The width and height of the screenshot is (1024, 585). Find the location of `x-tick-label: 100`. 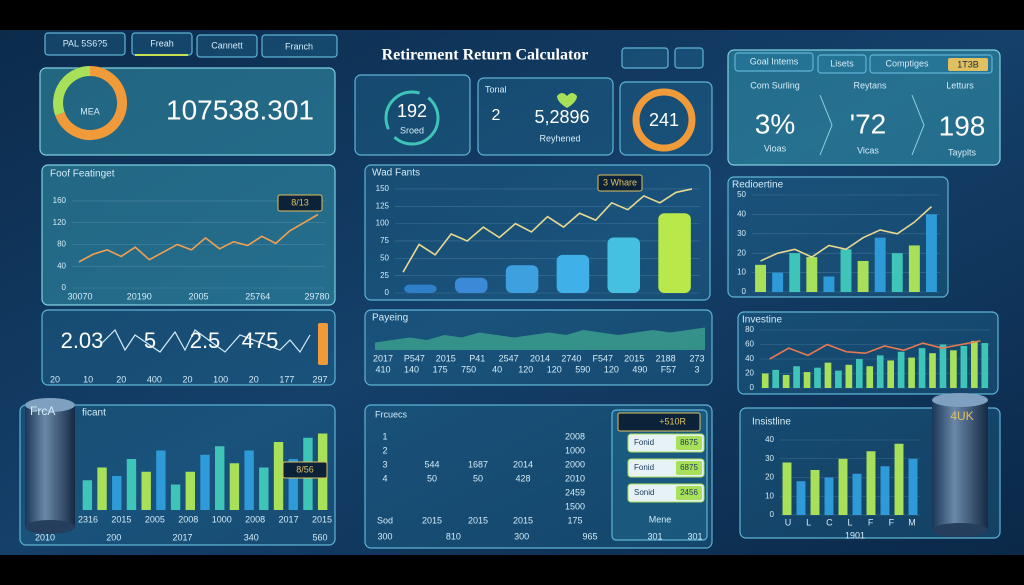

x-tick-label: 100 is located at coordinates (220, 379).